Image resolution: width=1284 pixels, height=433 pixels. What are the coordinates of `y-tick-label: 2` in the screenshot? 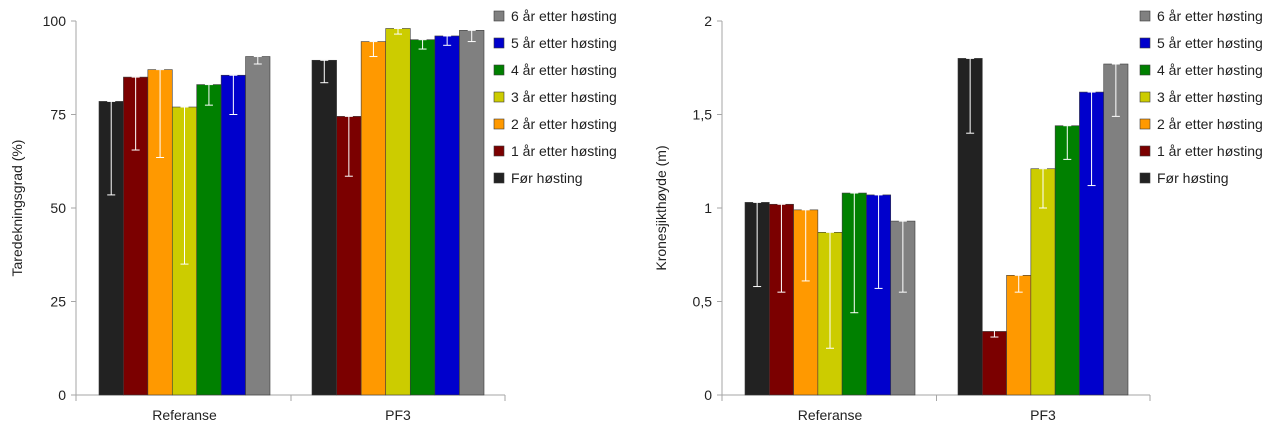 It's located at (708, 21).